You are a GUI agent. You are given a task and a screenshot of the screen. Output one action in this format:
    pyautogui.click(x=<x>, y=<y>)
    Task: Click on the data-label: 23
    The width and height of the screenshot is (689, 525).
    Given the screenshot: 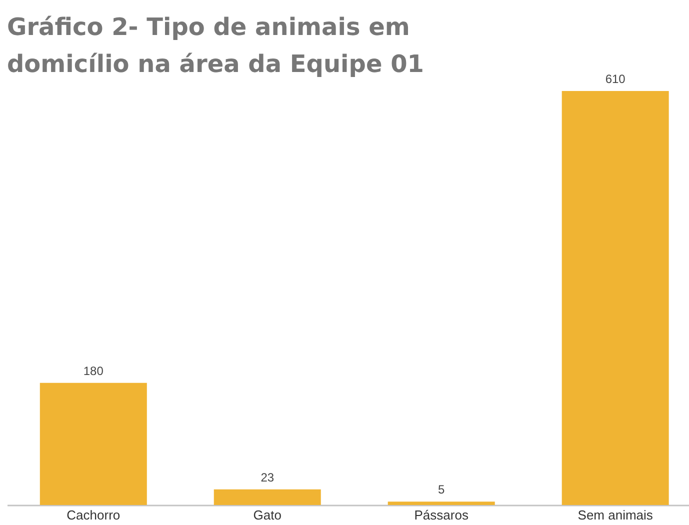 What is the action you would take?
    pyautogui.click(x=267, y=477)
    